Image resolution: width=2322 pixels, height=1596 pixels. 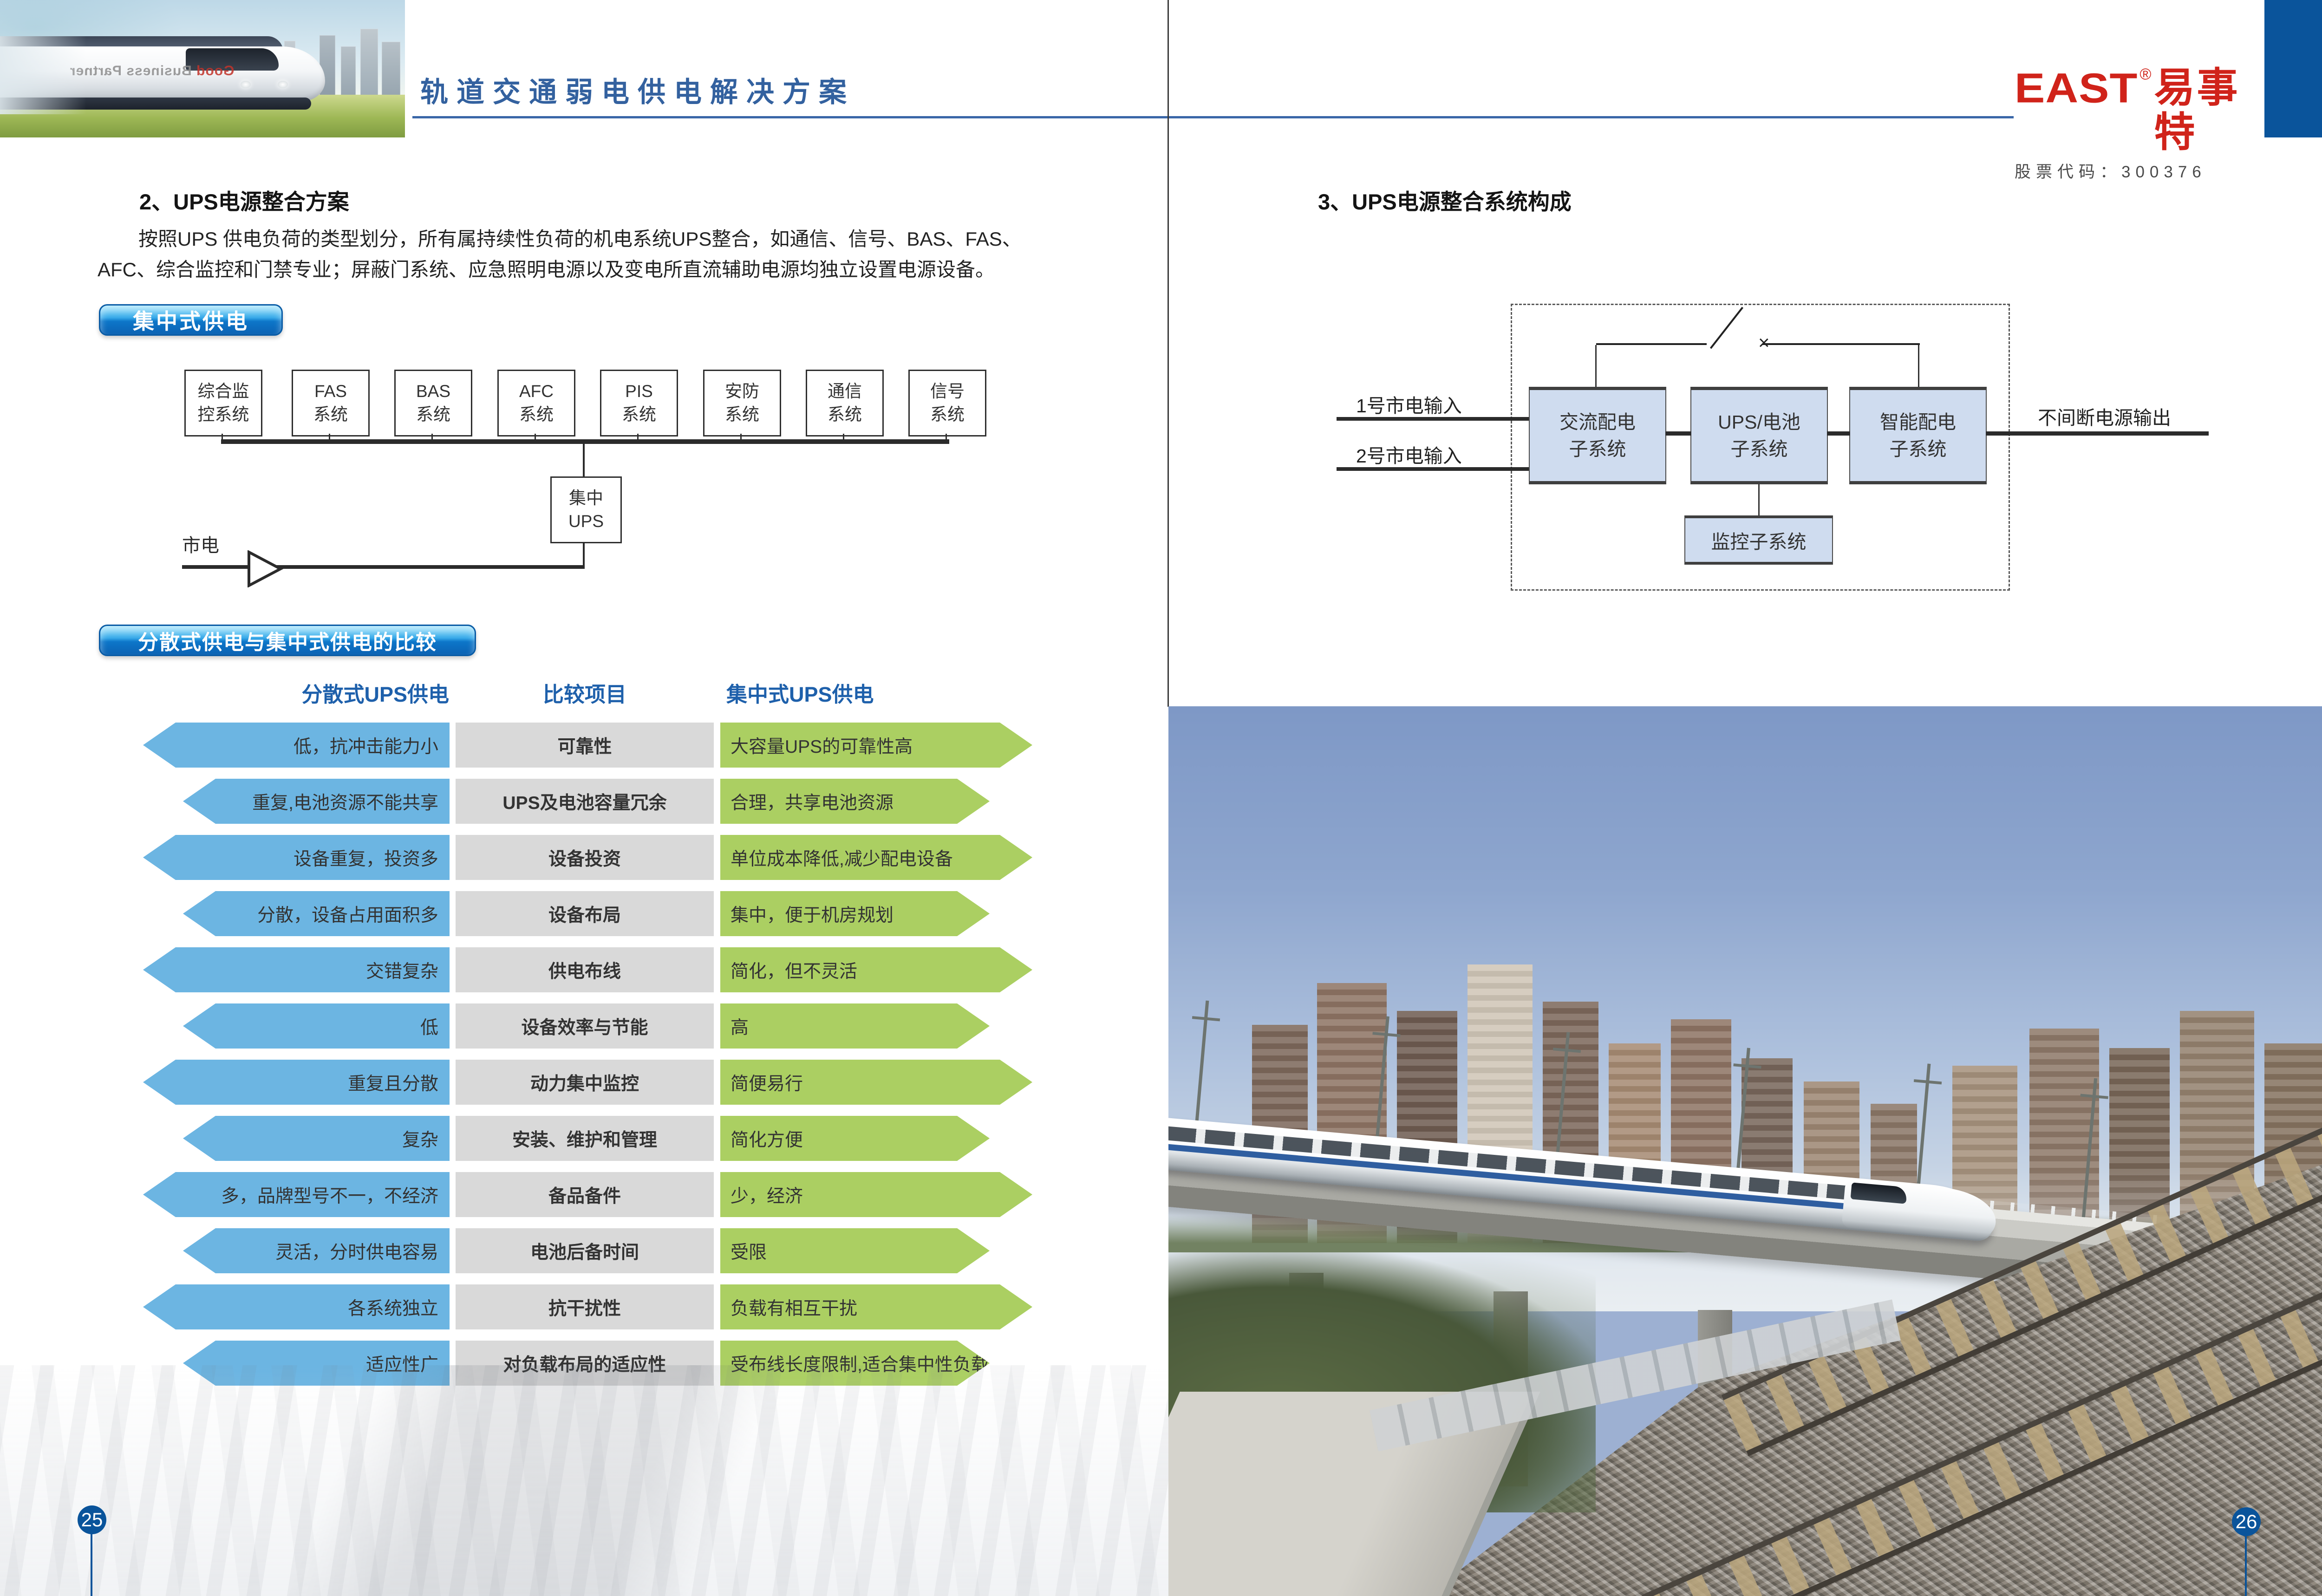 I want to click on section3-heading: 3、UPS电源整合系统构成, so click(x=1445, y=201).